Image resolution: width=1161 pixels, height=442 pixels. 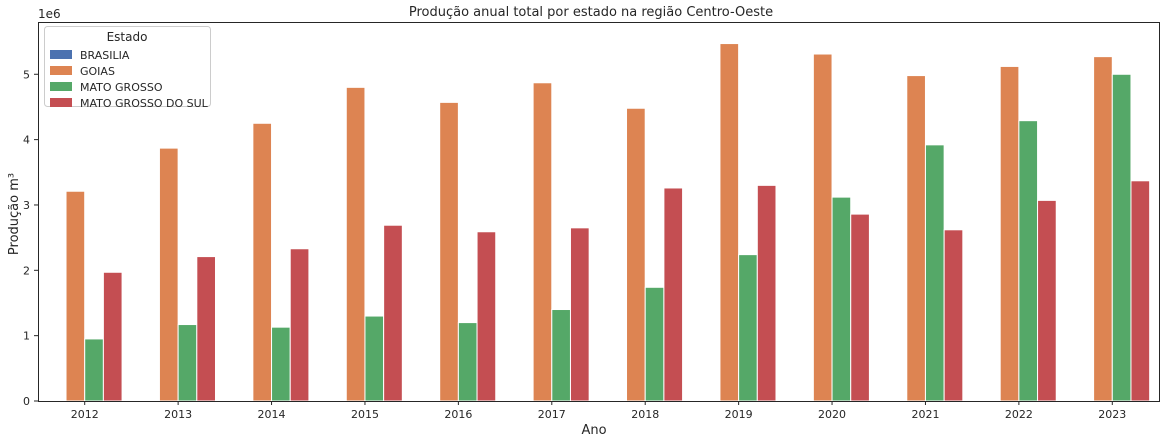 I want to click on y-tick-label: 1, so click(x=26, y=336).